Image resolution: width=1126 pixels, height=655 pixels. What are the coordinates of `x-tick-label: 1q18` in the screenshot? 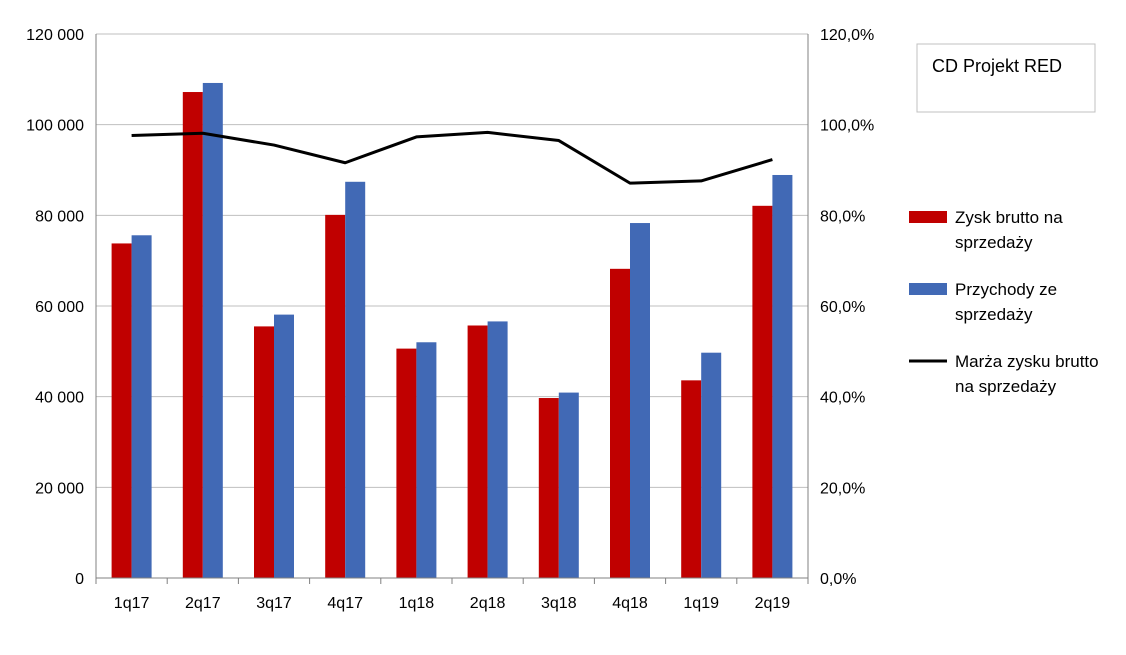 It's located at (417, 603).